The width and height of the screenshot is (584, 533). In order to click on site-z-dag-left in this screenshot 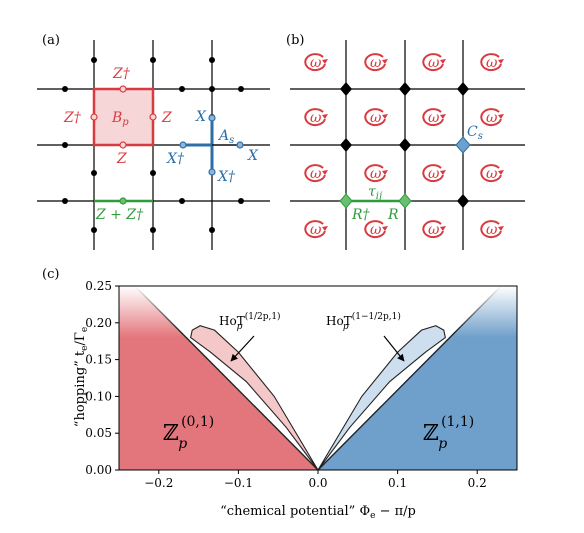, I will do `click(94, 117)`.